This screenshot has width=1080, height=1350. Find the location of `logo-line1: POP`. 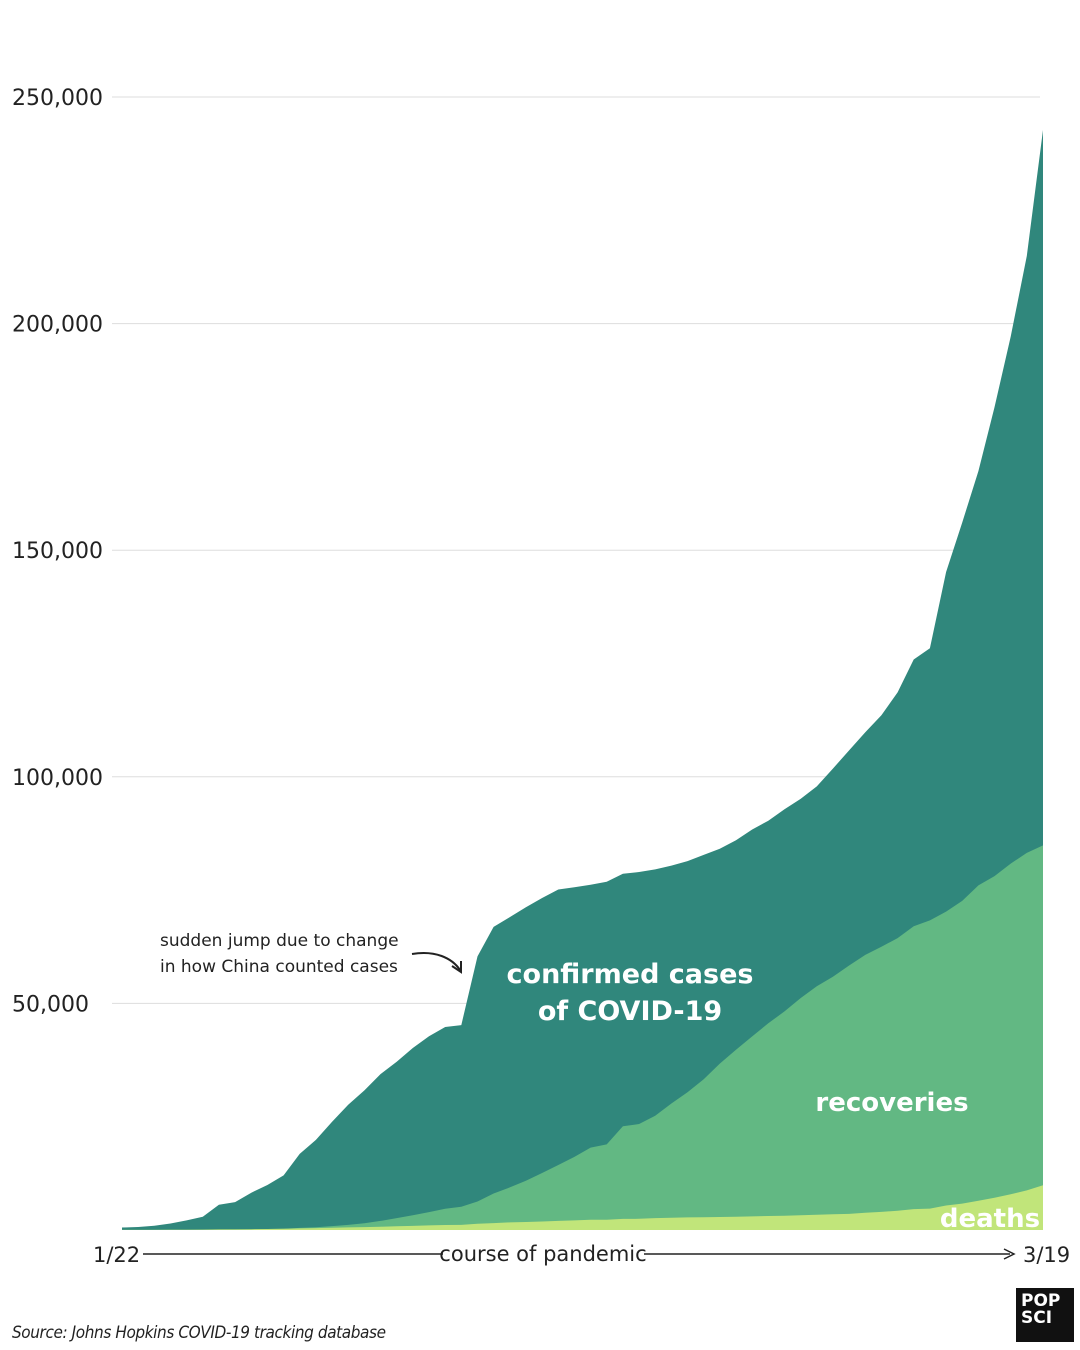

logo-line1: POP is located at coordinates (1041, 1301).